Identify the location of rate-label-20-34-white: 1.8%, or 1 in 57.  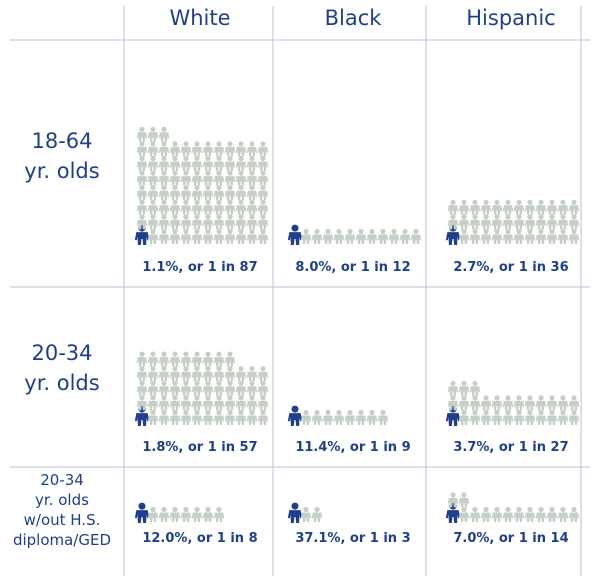
(200, 447).